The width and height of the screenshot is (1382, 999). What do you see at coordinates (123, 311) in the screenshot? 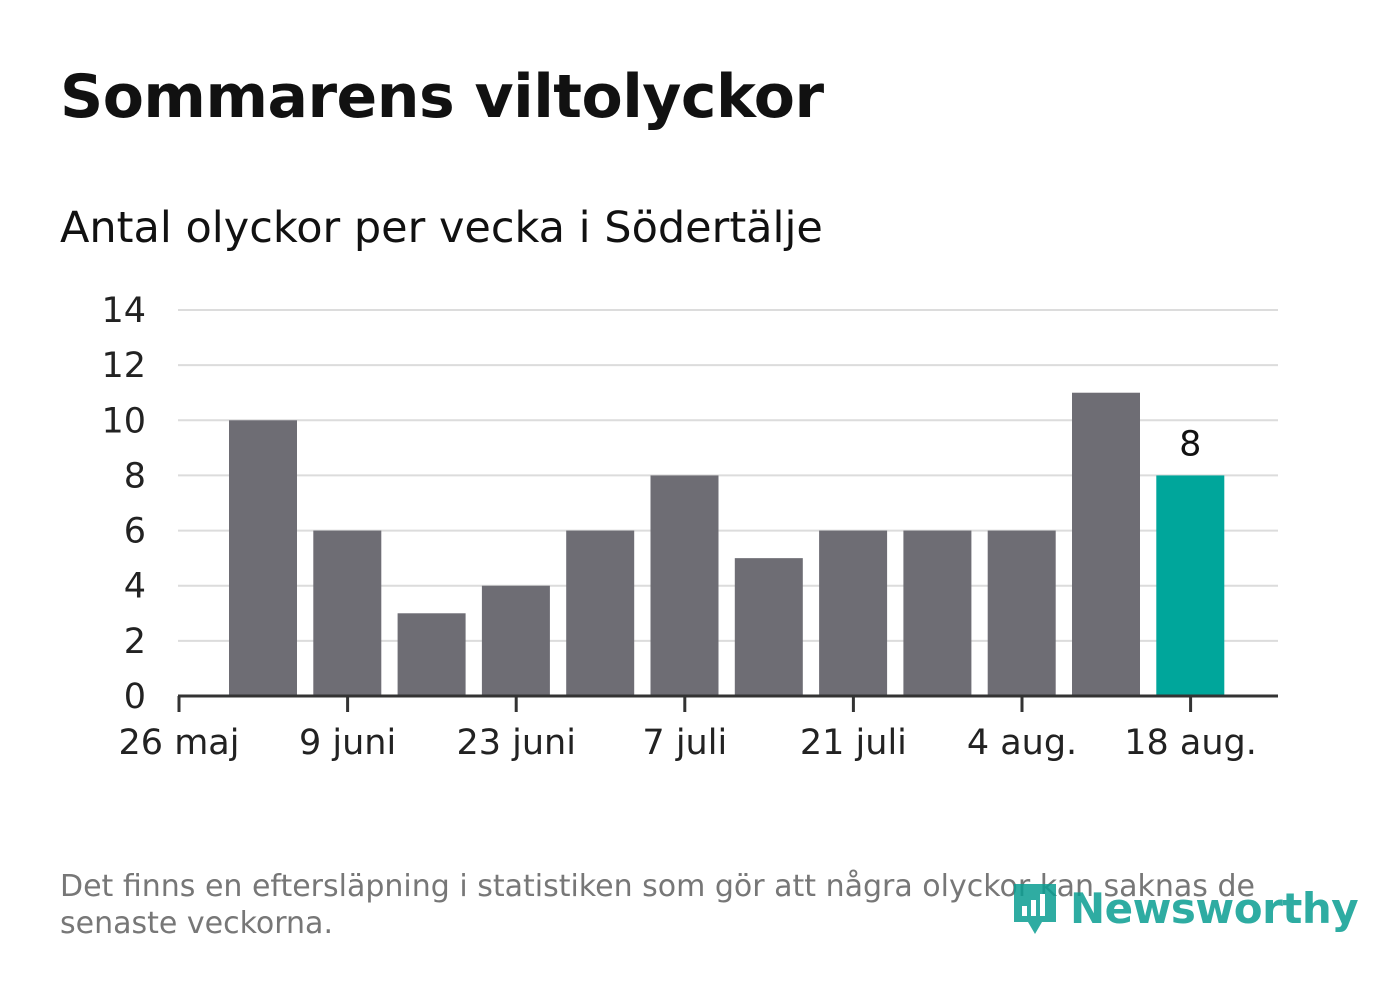
I see `y-tick-label: 14` at bounding box center [123, 311].